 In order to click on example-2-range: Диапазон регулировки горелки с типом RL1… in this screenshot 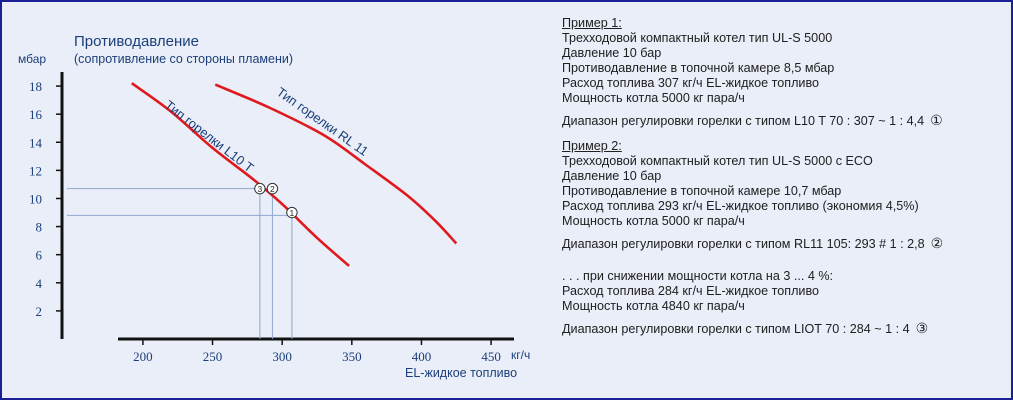, I will do `click(782, 244)`.